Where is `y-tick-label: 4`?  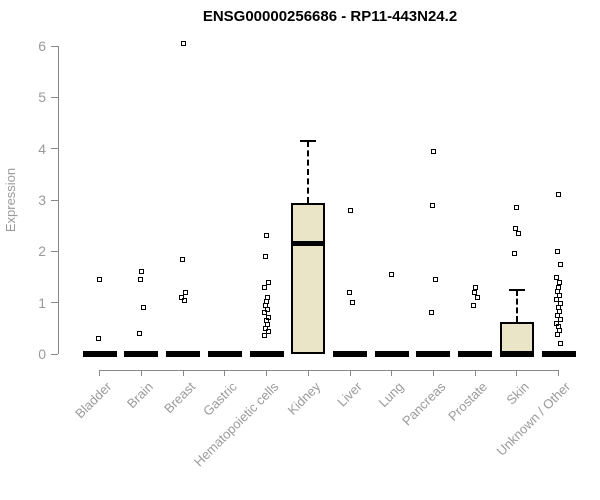
y-tick-label: 4 is located at coordinates (42, 148).